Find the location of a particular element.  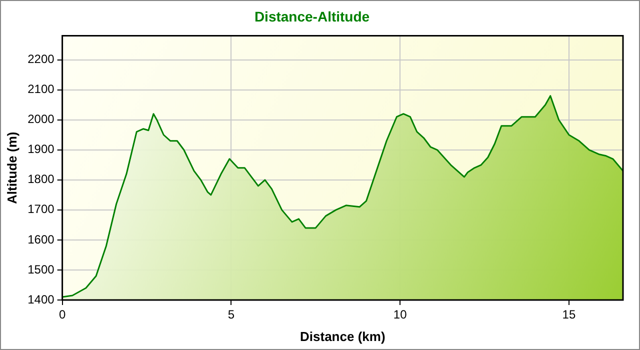

y-tick-label: 1500 is located at coordinates (41, 269).